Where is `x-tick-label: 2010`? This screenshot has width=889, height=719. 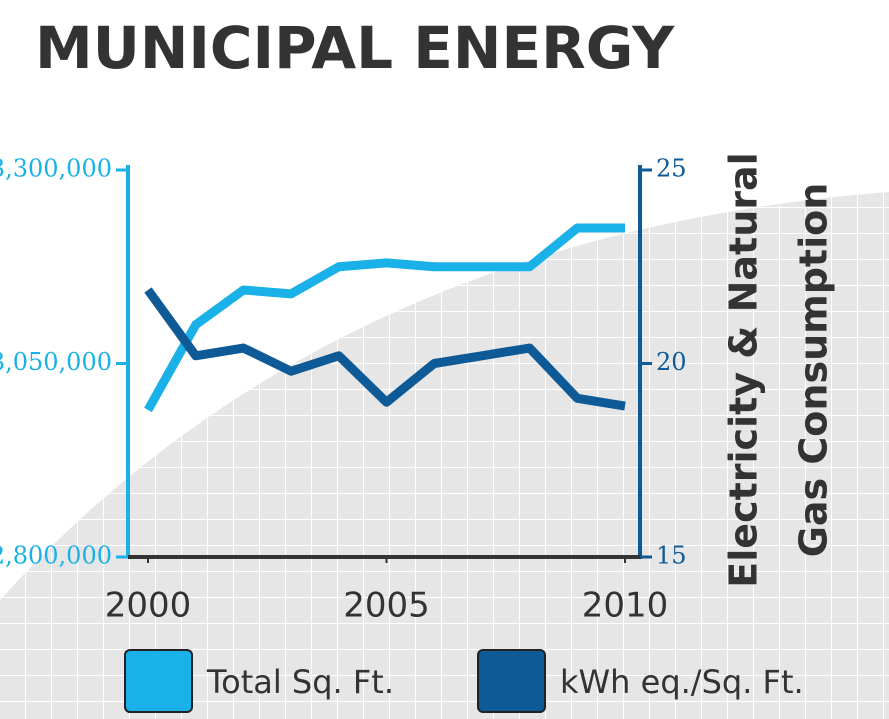
x-tick-label: 2010 is located at coordinates (625, 606).